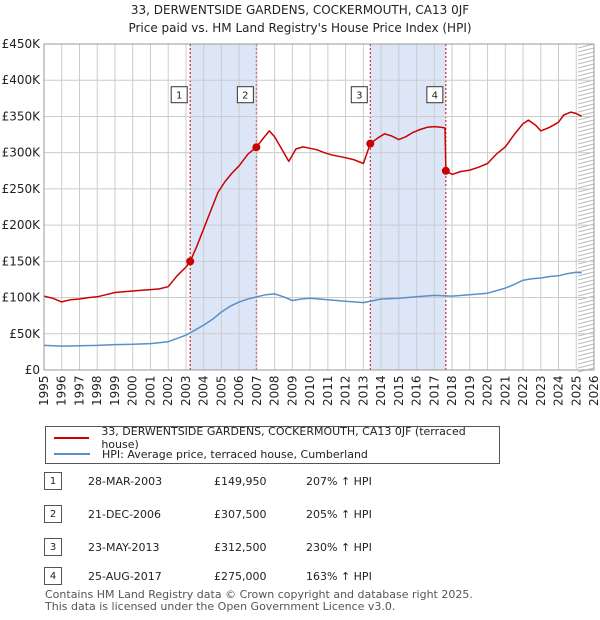 The width and height of the screenshot is (600, 620). I want to click on sale-point, so click(370, 143).